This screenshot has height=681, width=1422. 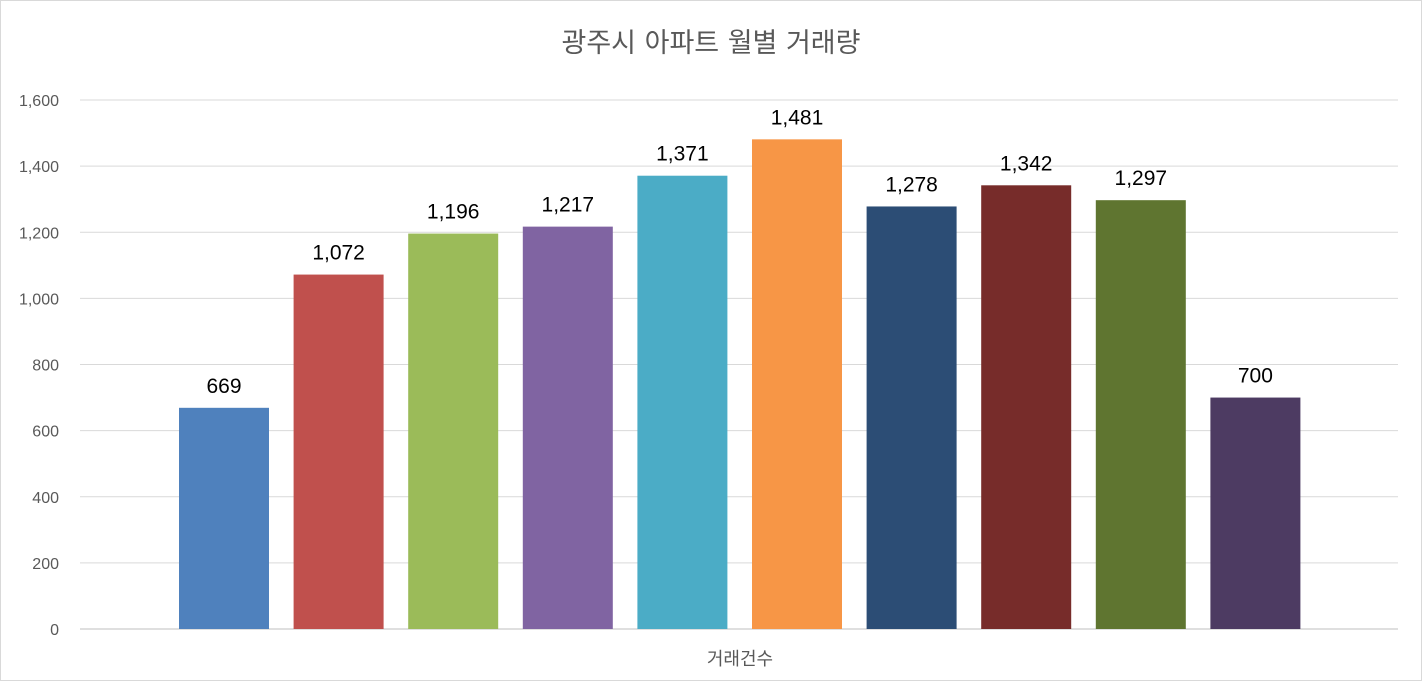 I want to click on y-tick-label: 0, so click(x=54, y=630).